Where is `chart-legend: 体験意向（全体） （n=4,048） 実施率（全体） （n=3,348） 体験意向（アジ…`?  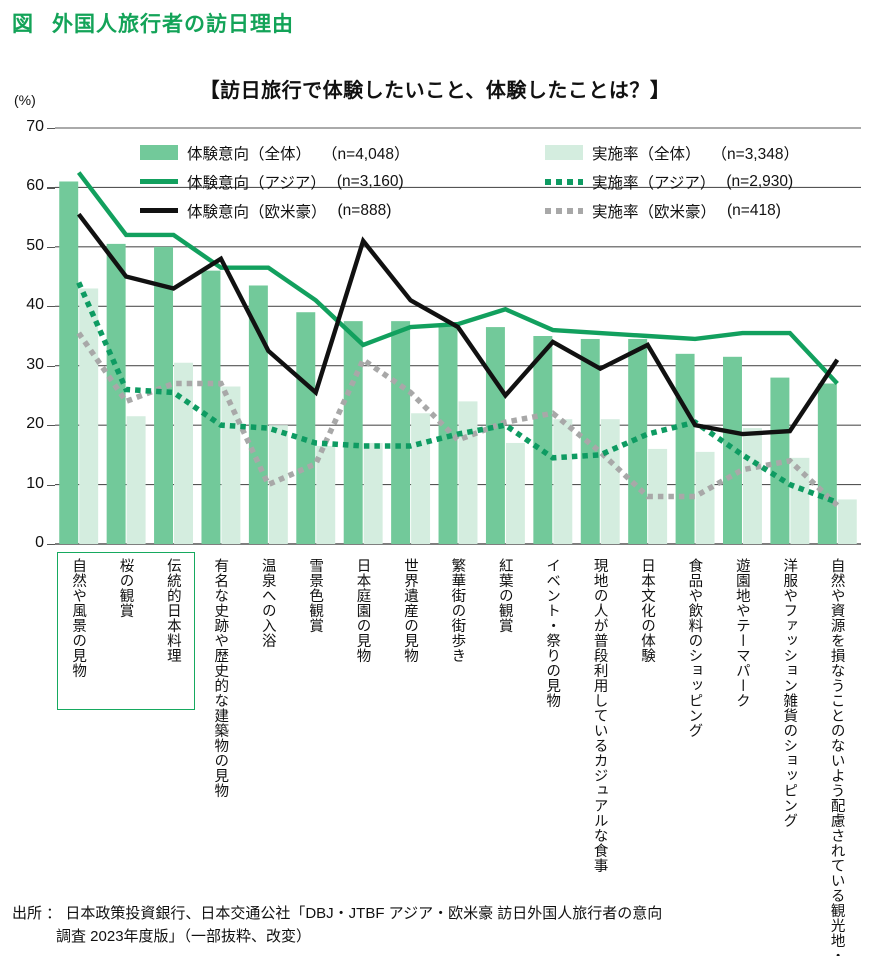
chart-legend: 体験意向（全体） （n=4,048） 実施率（全体） （n=3,348） 体験意向（アジ… is located at coordinates (490, 181).